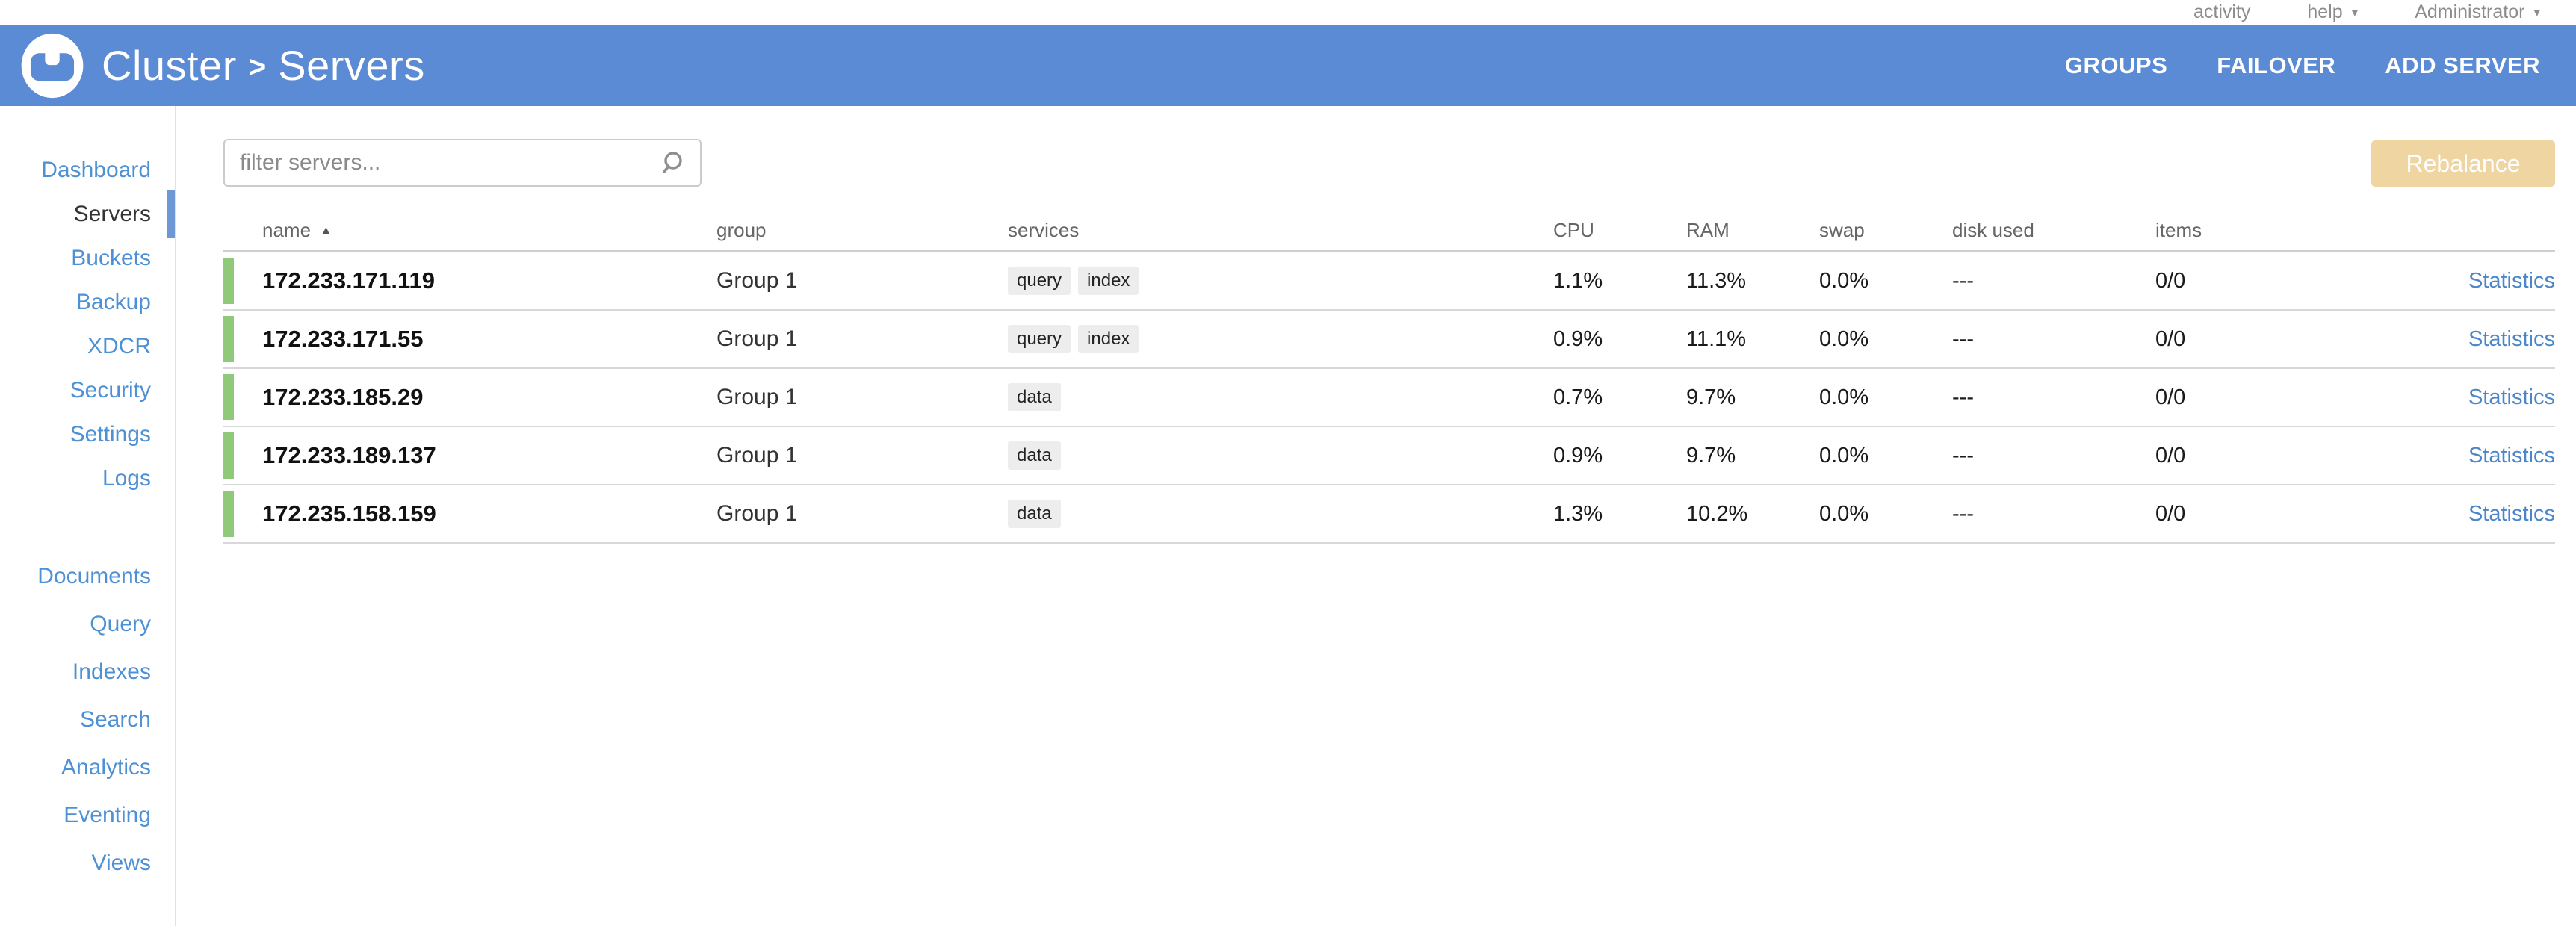 The image size is (2576, 926). I want to click on column-header-disk-used: disk used, so click(1993, 230).